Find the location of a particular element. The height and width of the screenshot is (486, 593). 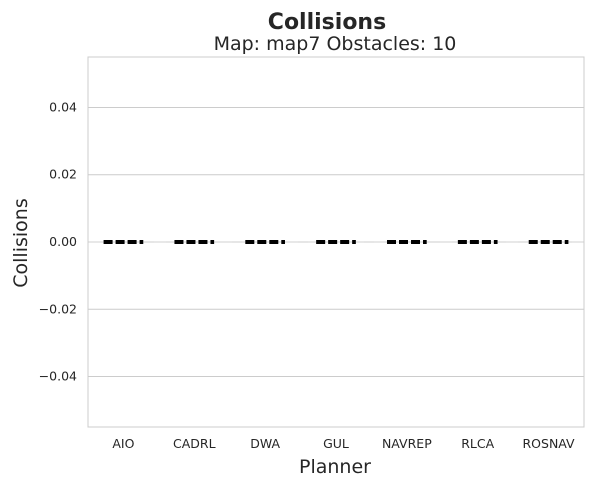

x-tick-label: DWA is located at coordinates (265, 443).